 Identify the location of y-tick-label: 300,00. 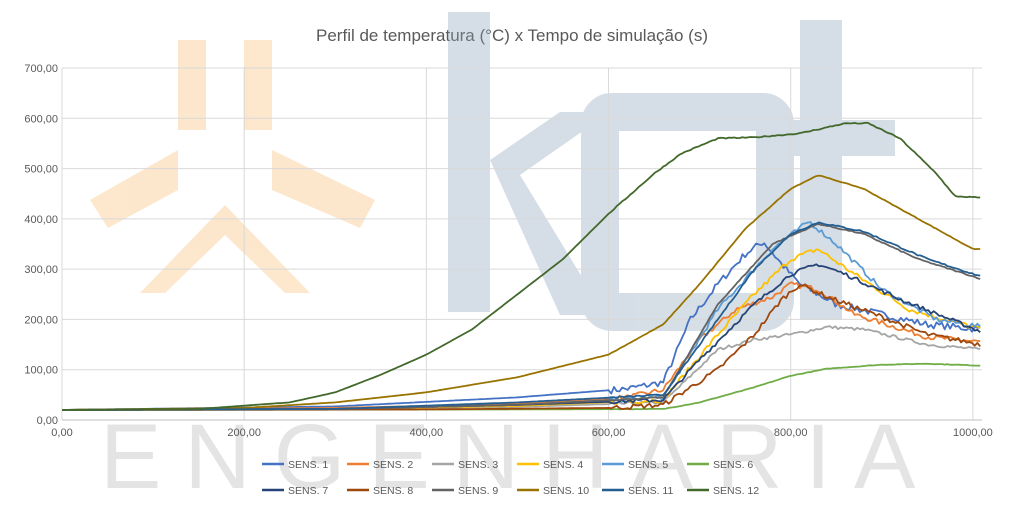
(41, 270).